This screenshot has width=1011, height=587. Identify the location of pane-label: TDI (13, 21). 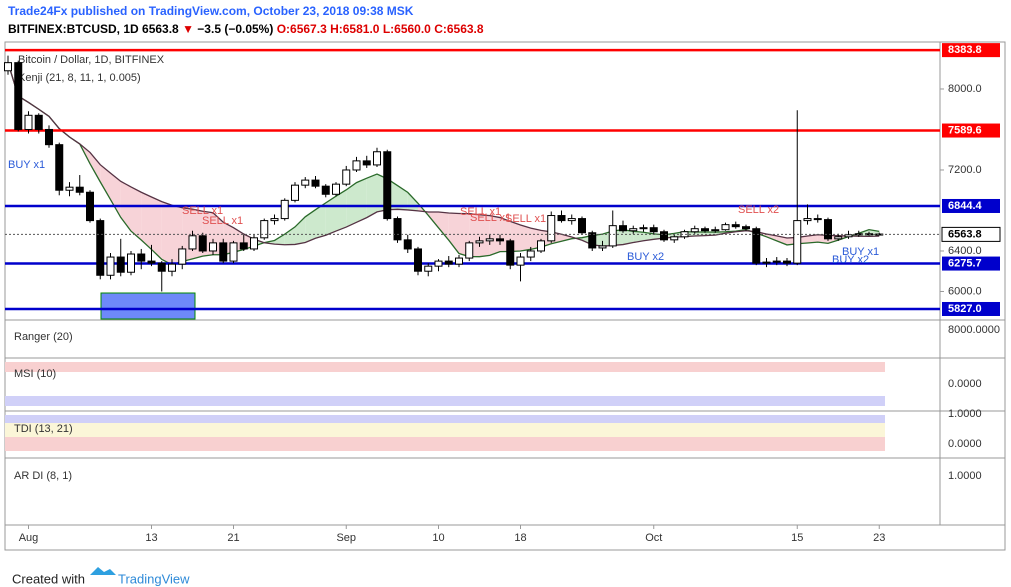
(43, 429).